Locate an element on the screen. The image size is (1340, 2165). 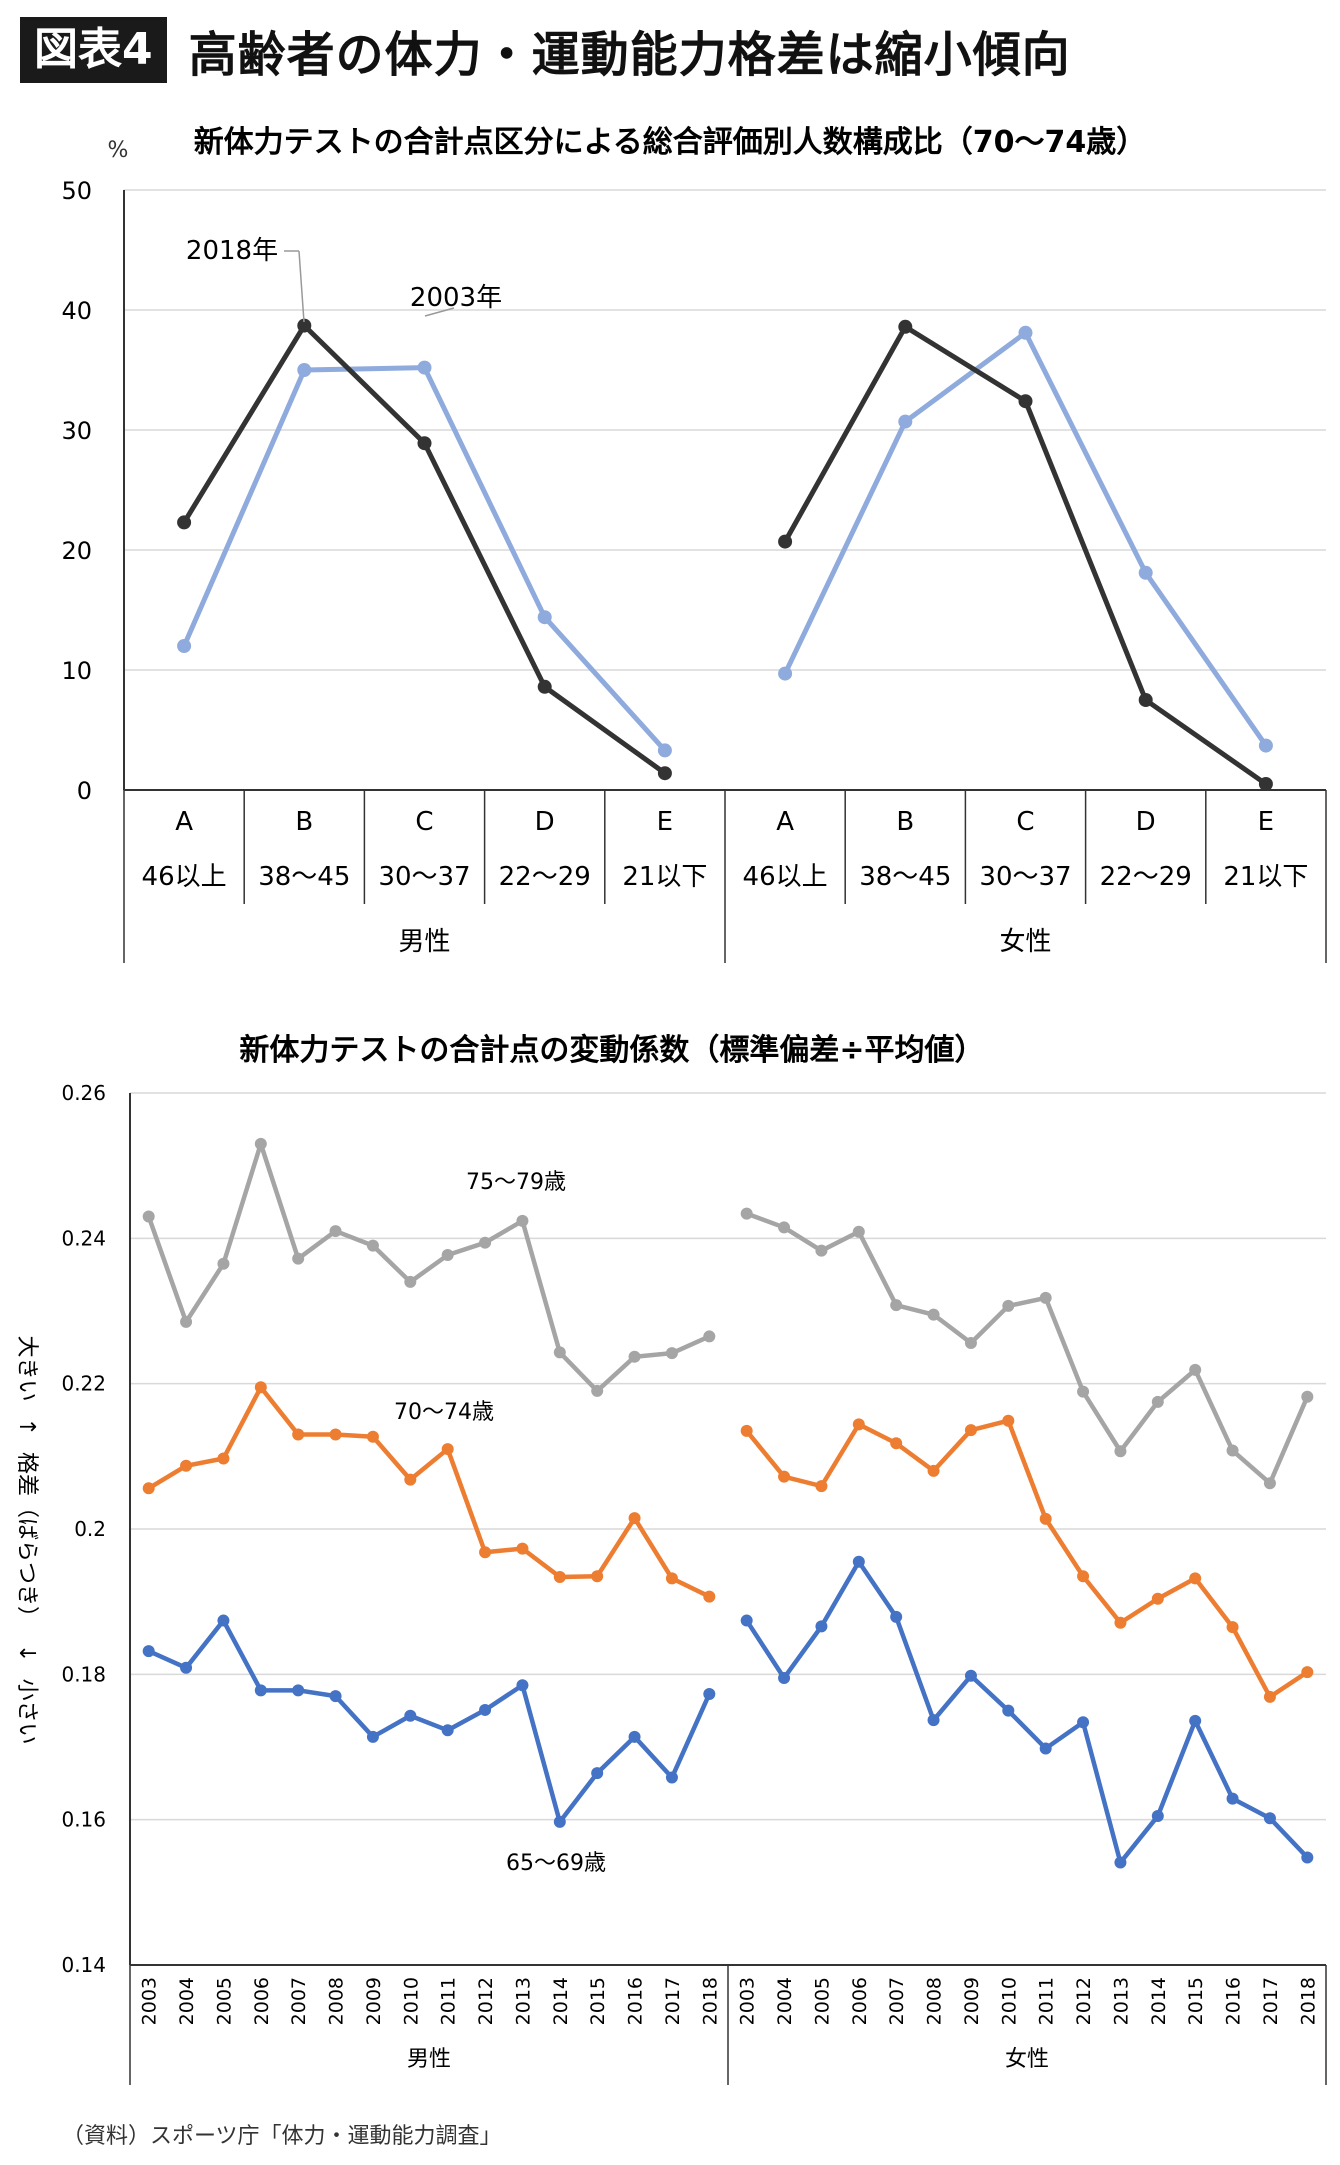
chart2-year-tick-2009: 2009 is located at coordinates (972, 2001).